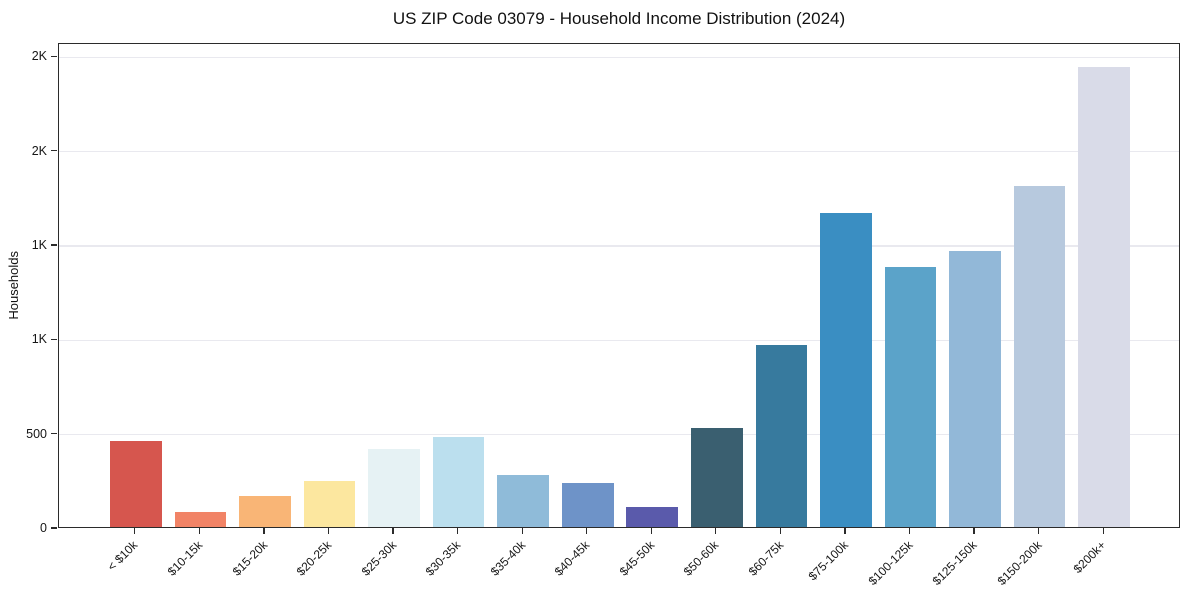 This screenshot has height=590, width=1189. What do you see at coordinates (443, 558) in the screenshot?
I see `x-tick-label: $30-35k` at bounding box center [443, 558].